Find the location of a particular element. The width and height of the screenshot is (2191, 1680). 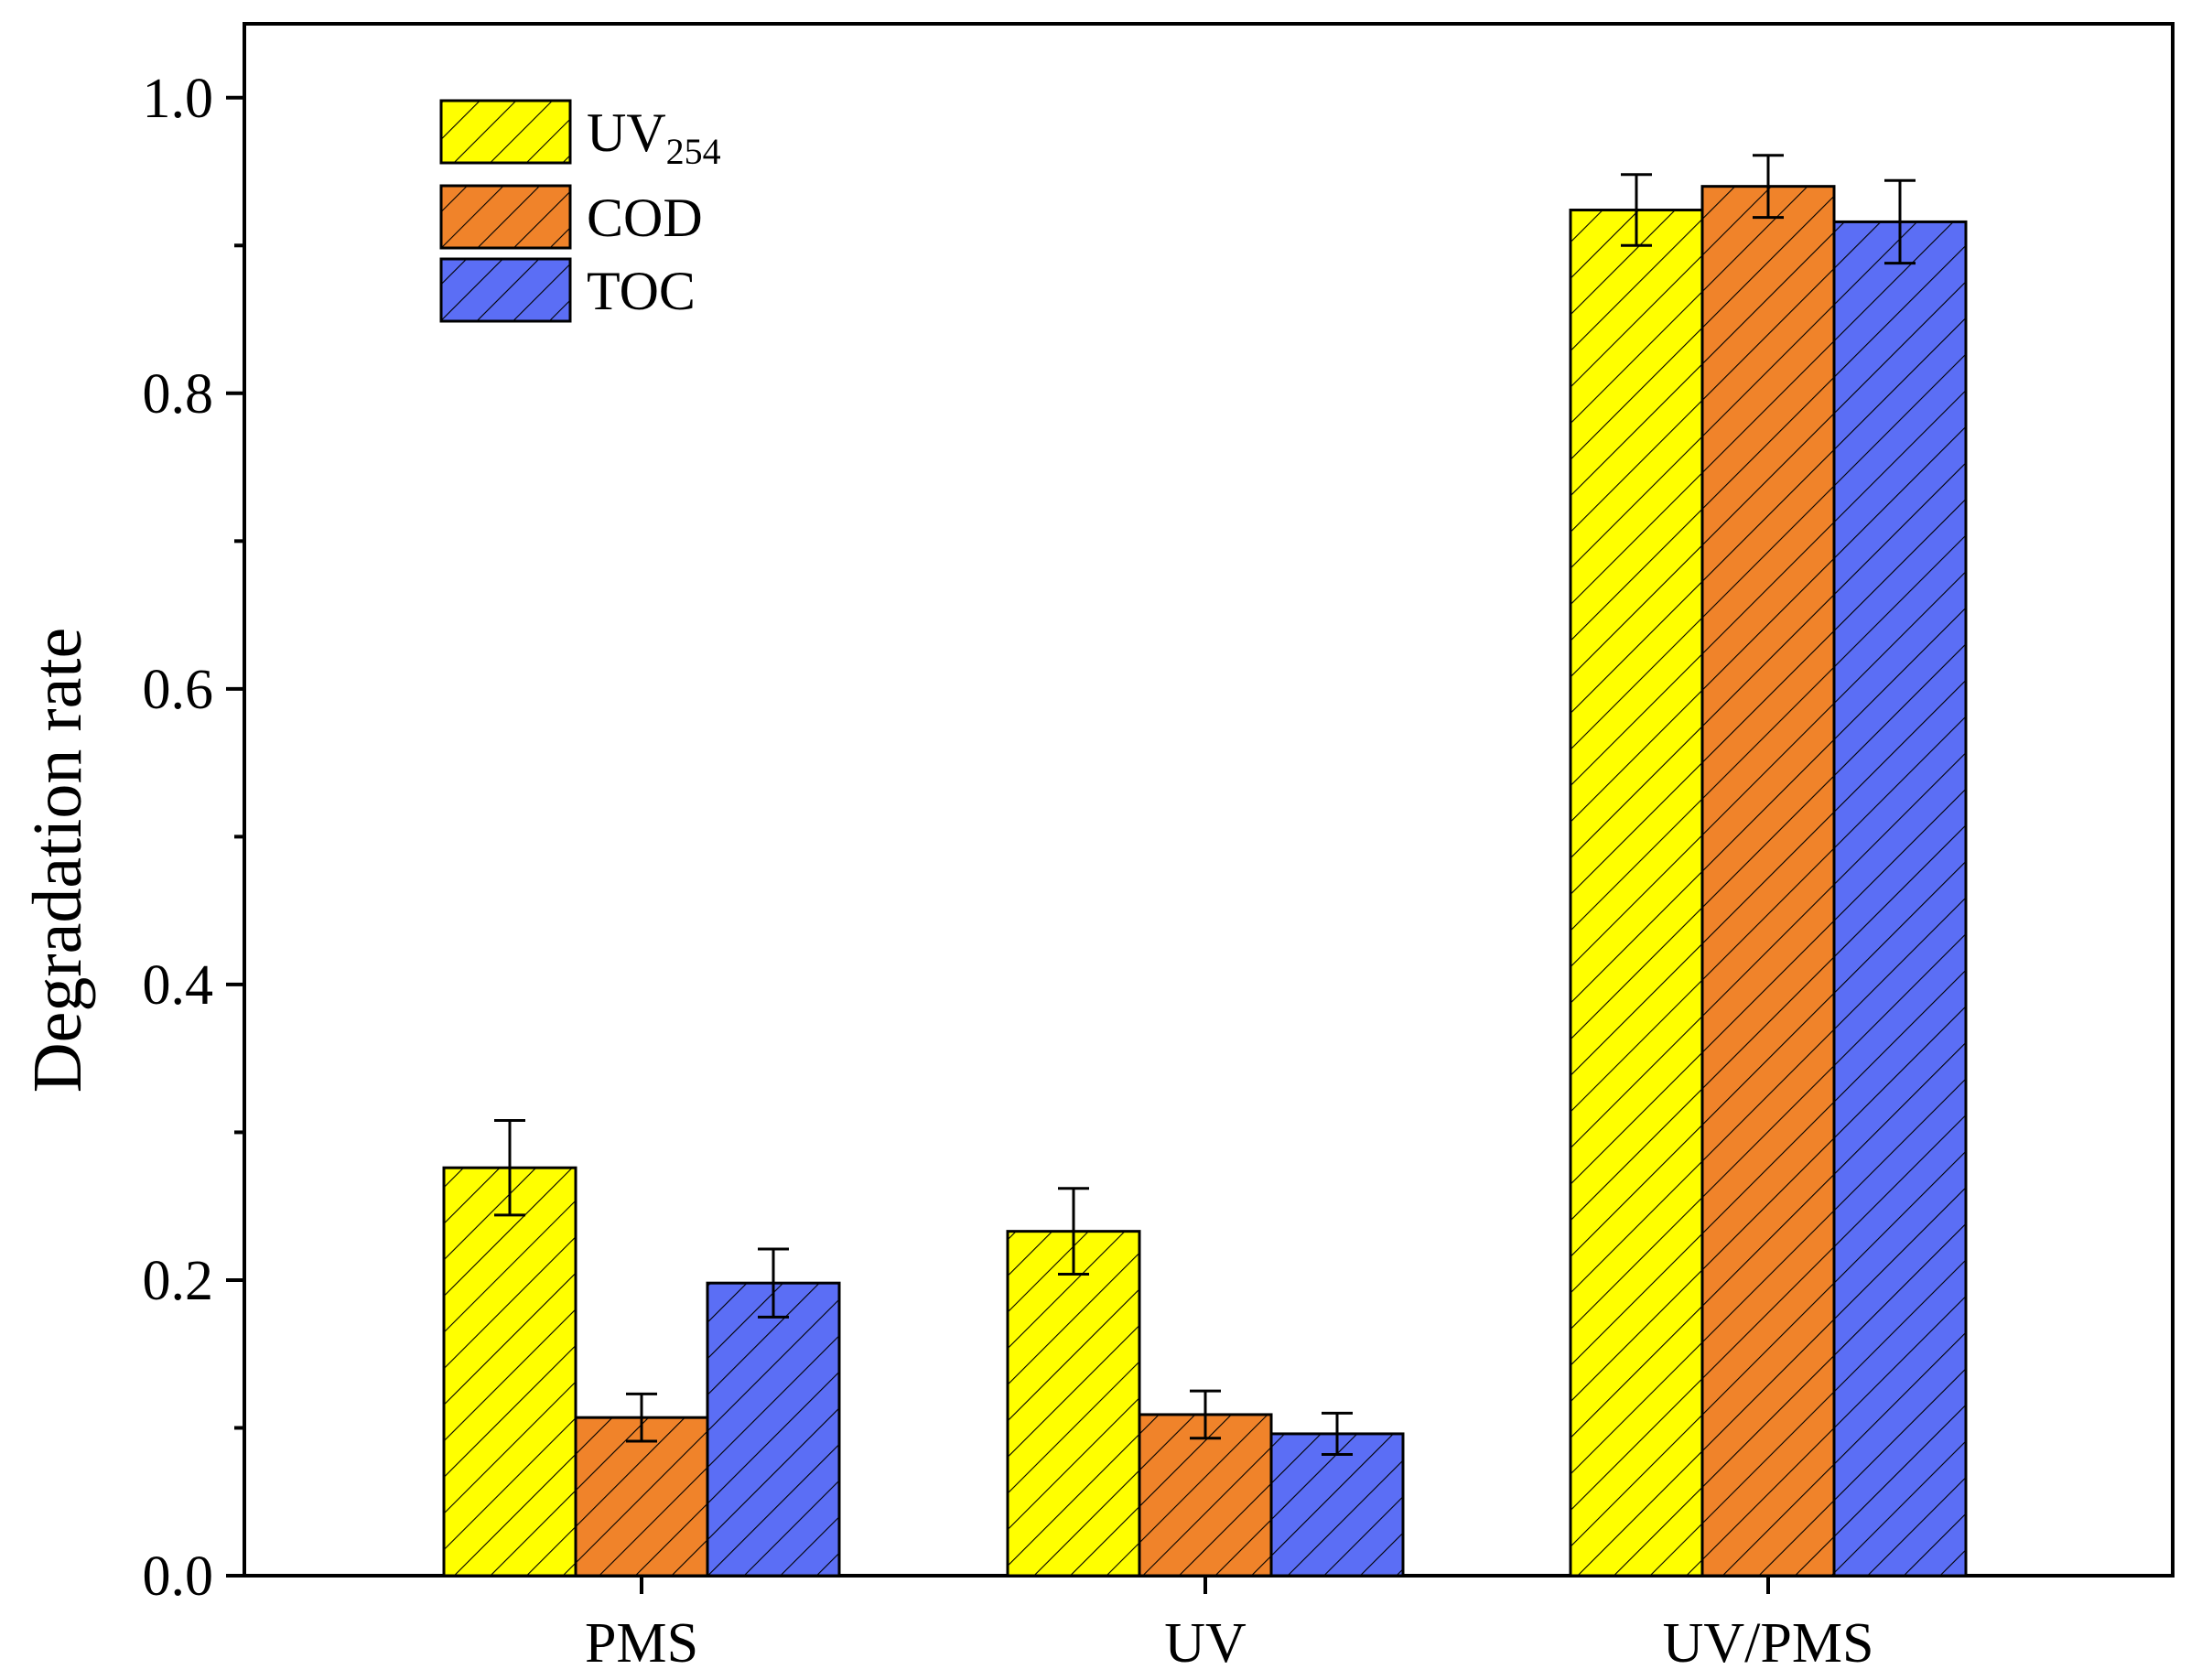

legend-label: UV254 is located at coordinates (654, 137).